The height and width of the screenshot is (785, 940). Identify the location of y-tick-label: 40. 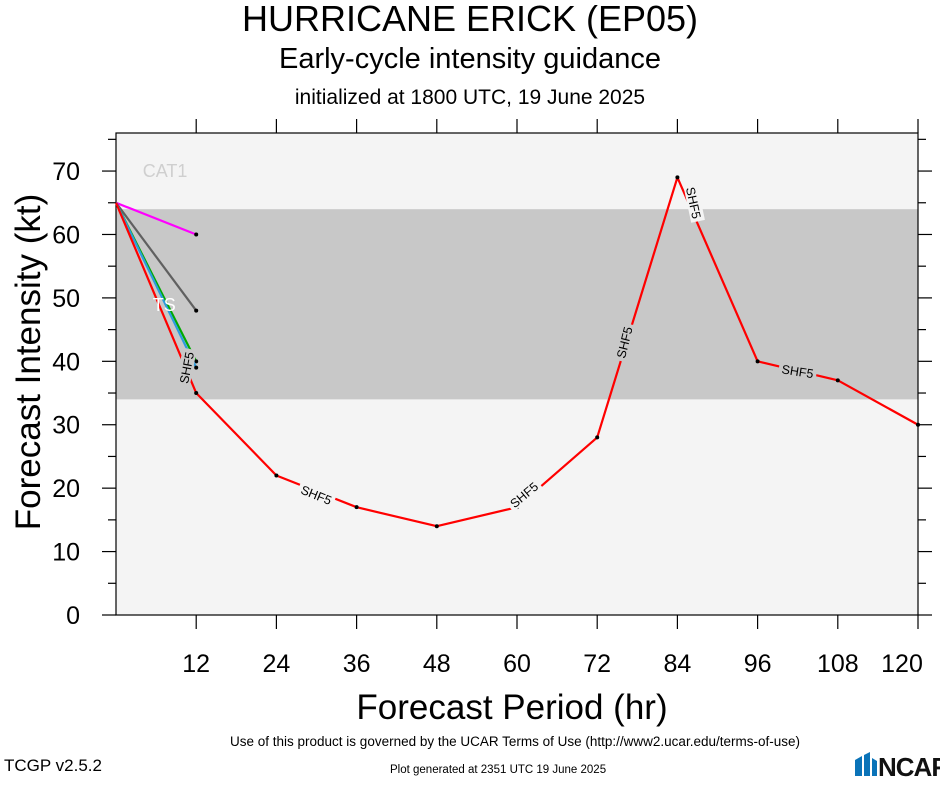
(66, 362).